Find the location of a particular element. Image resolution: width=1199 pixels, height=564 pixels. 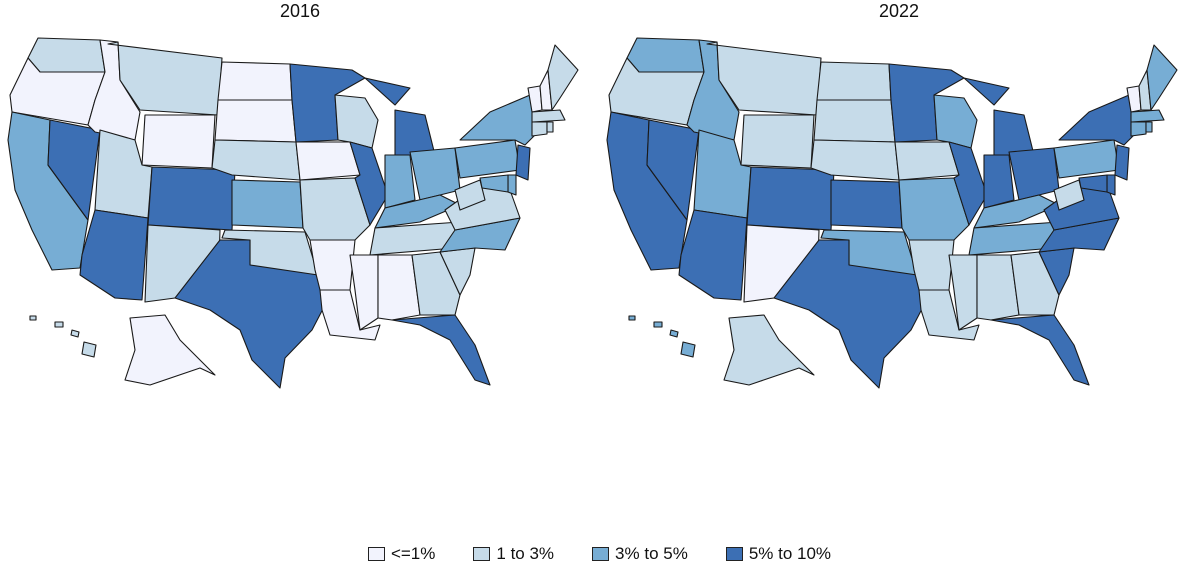

legend-label: 1 to 3% is located at coordinates (525, 553).